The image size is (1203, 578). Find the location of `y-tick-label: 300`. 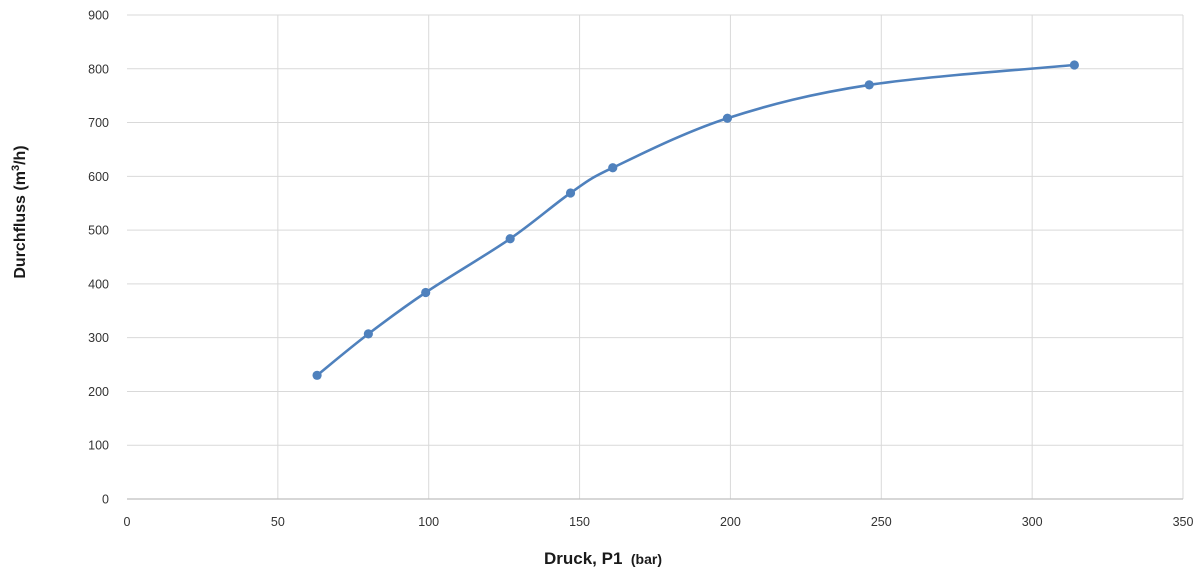

y-tick-label: 300 is located at coordinates (98, 338).